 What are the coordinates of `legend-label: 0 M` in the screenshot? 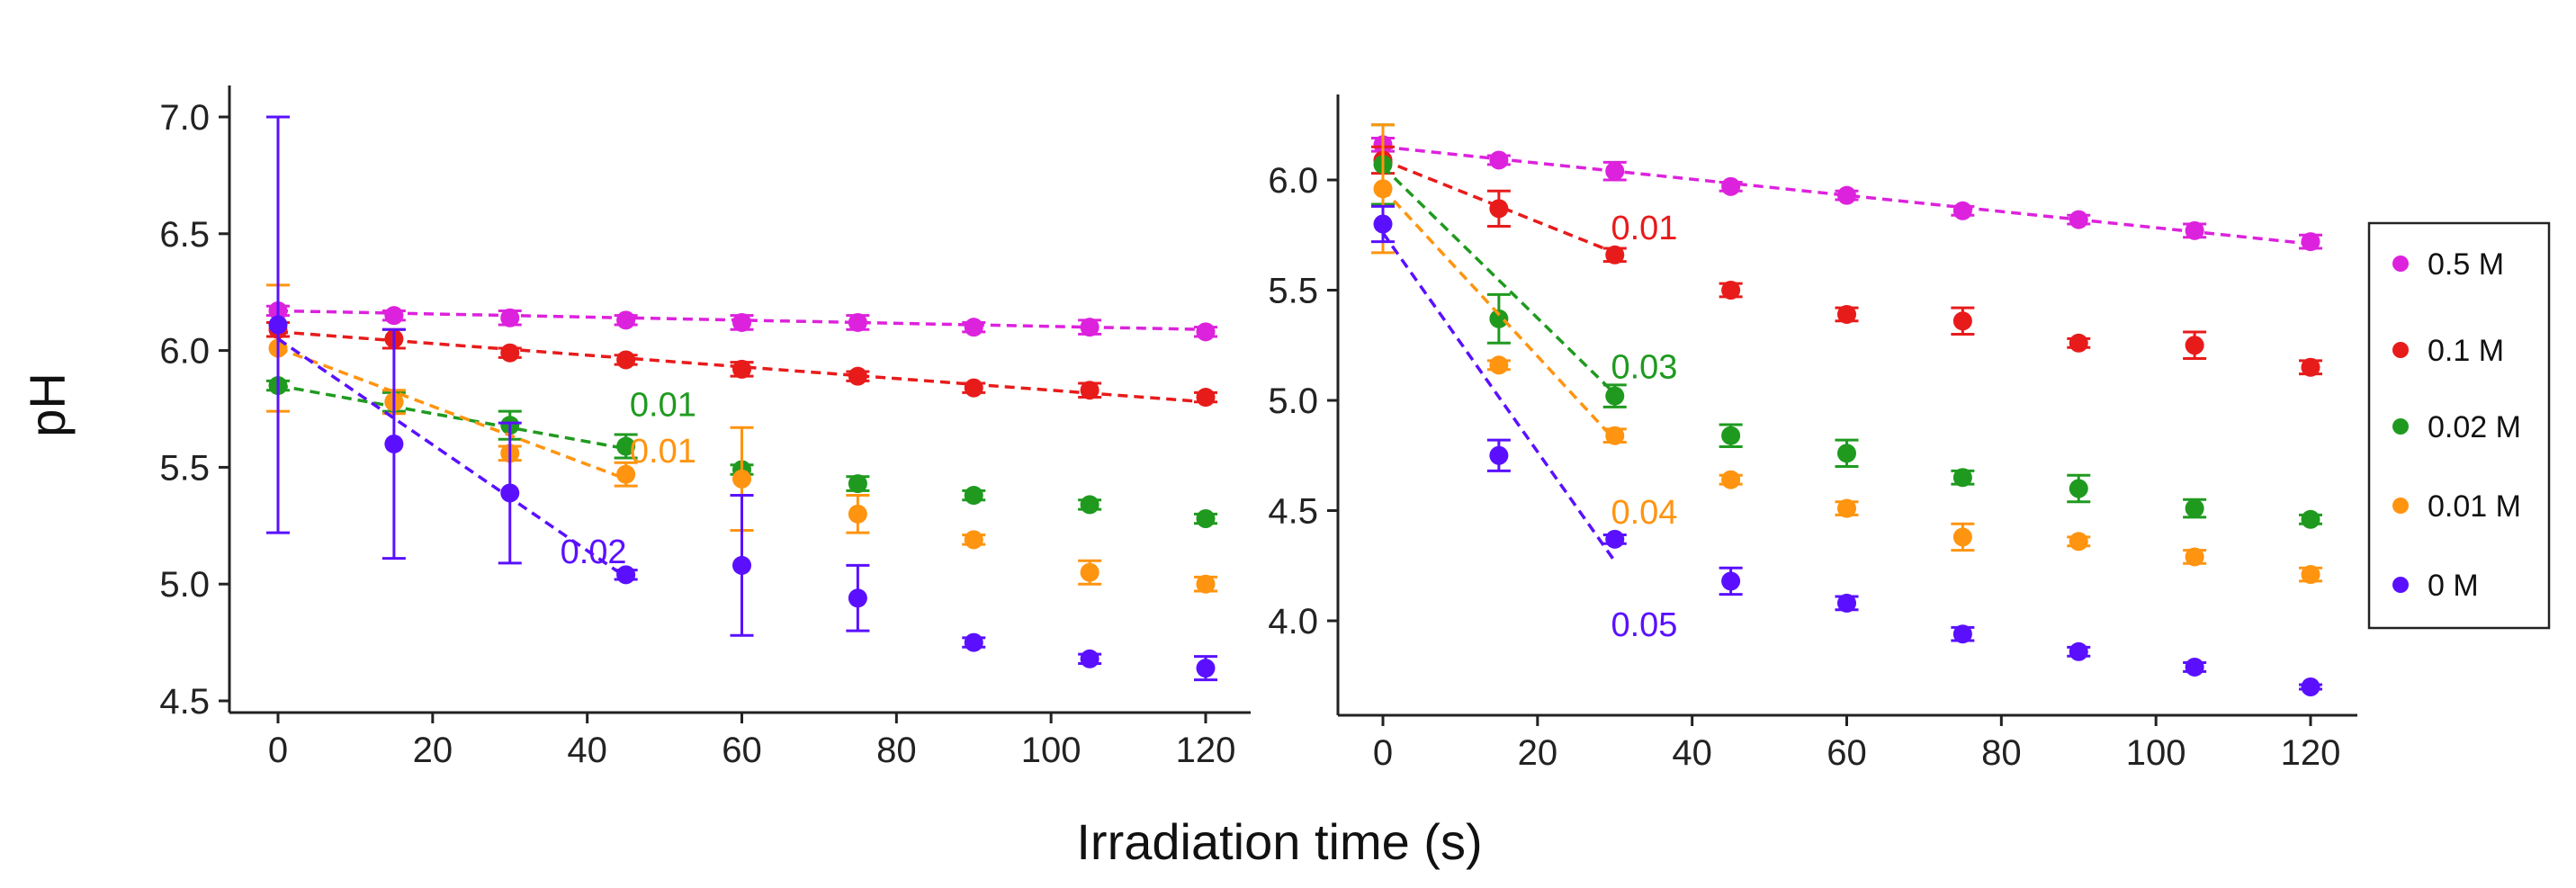 It's located at (2454, 586).